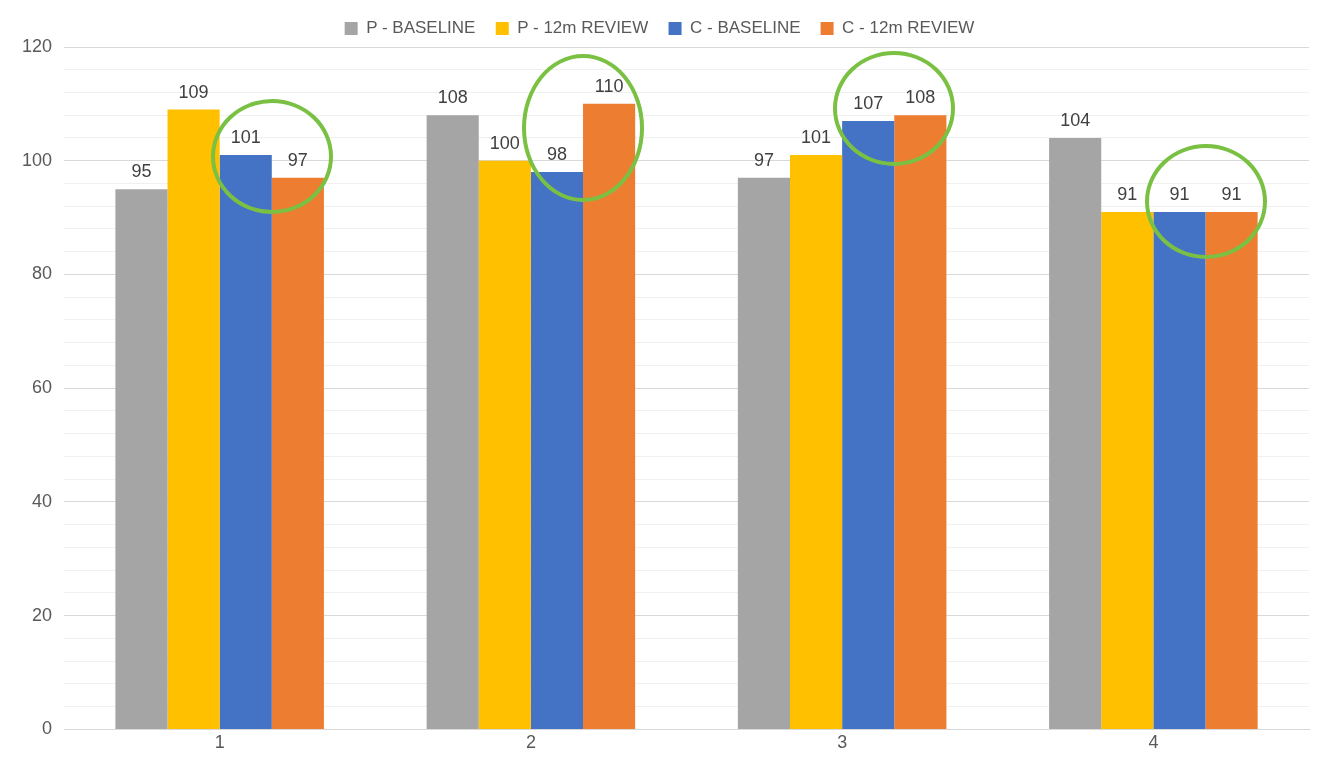 This screenshot has width=1319, height=765. I want to click on x-tick-label: 1, so click(219, 742).